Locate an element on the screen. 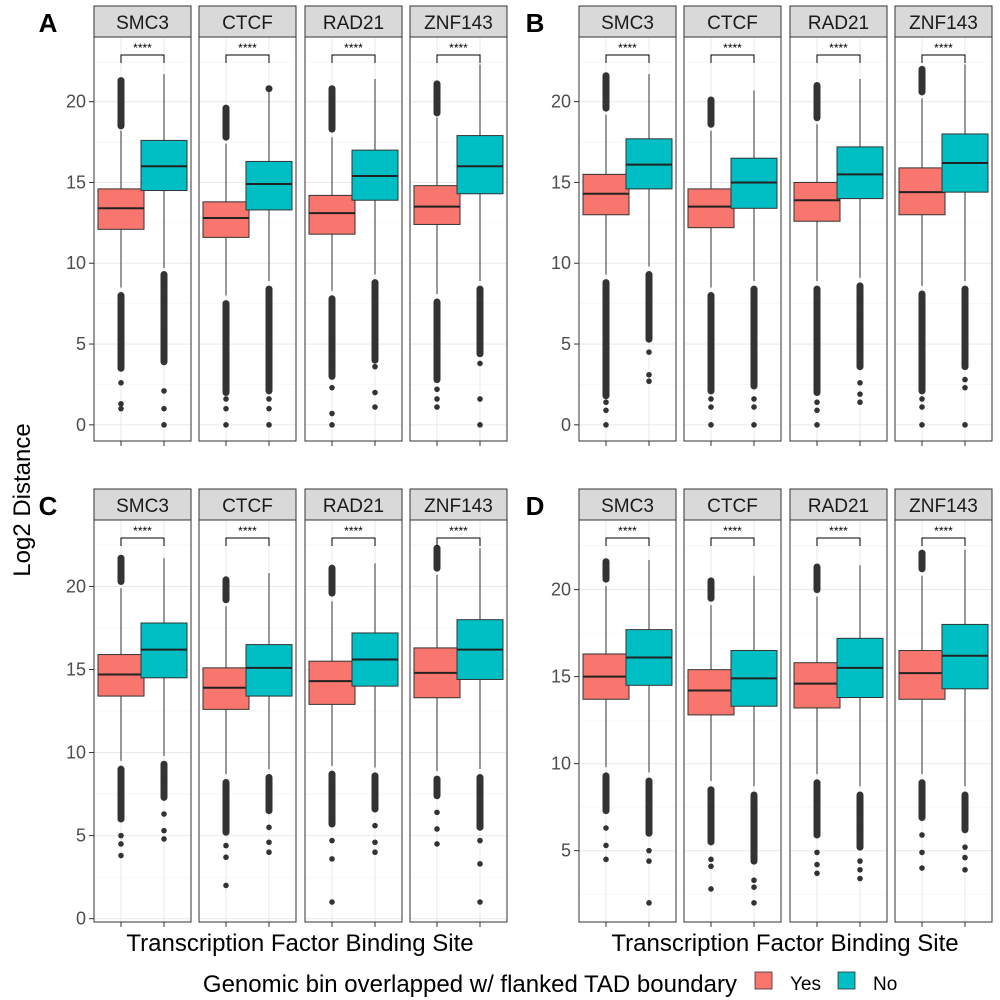 This screenshot has height=1000, width=1000. plot-background is located at coordinates (627, 721).